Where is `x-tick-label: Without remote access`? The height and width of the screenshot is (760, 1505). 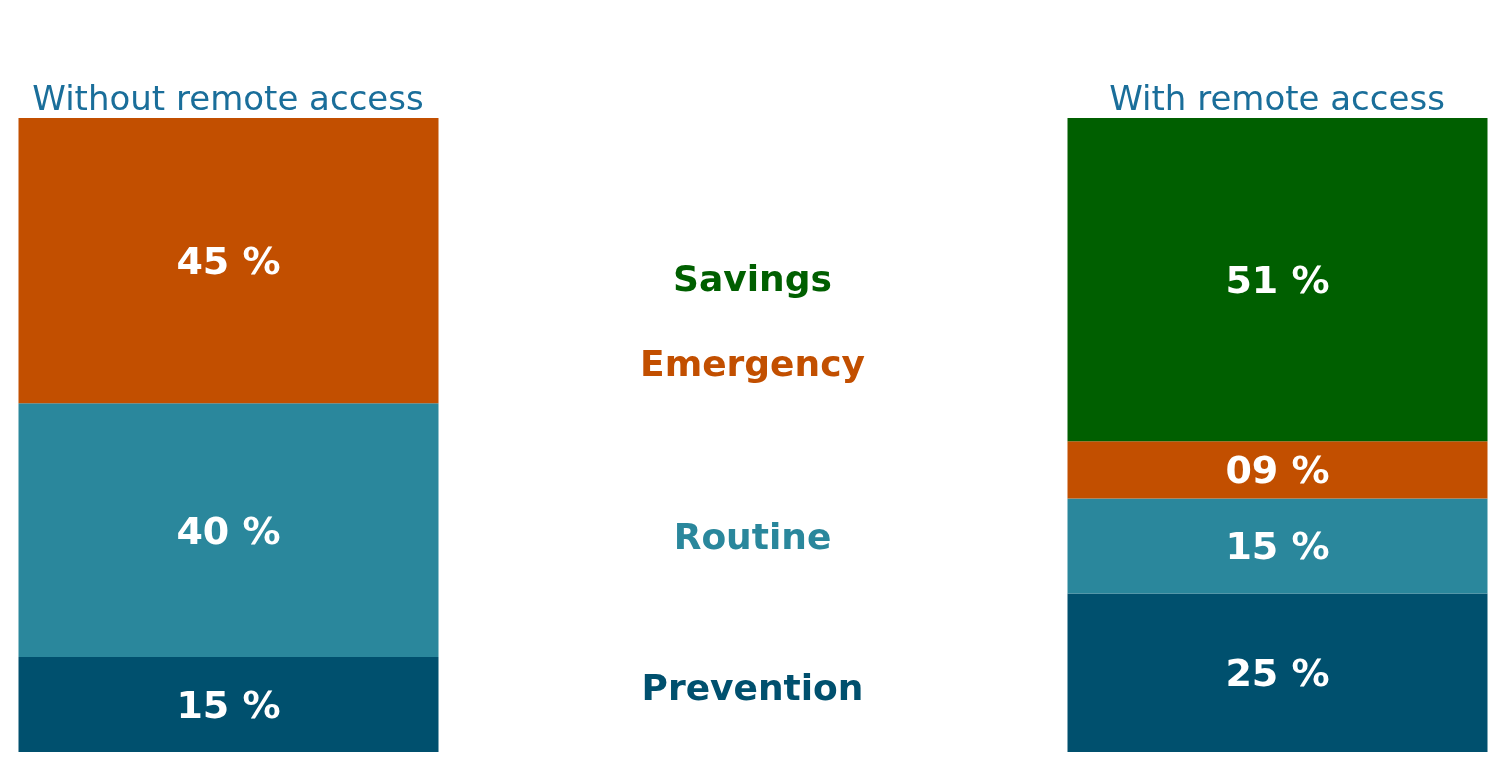
x-tick-label: Without remote access is located at coordinates (228, 98).